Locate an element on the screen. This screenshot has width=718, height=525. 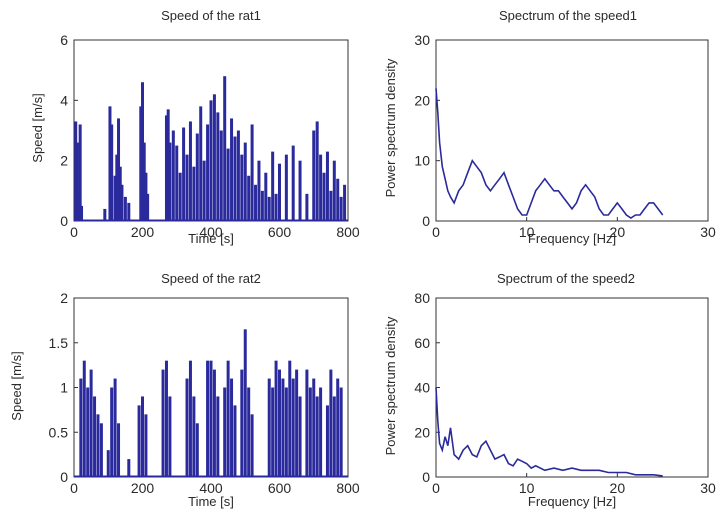
panel-title: Spectrum of the speed2 is located at coordinates (566, 278).